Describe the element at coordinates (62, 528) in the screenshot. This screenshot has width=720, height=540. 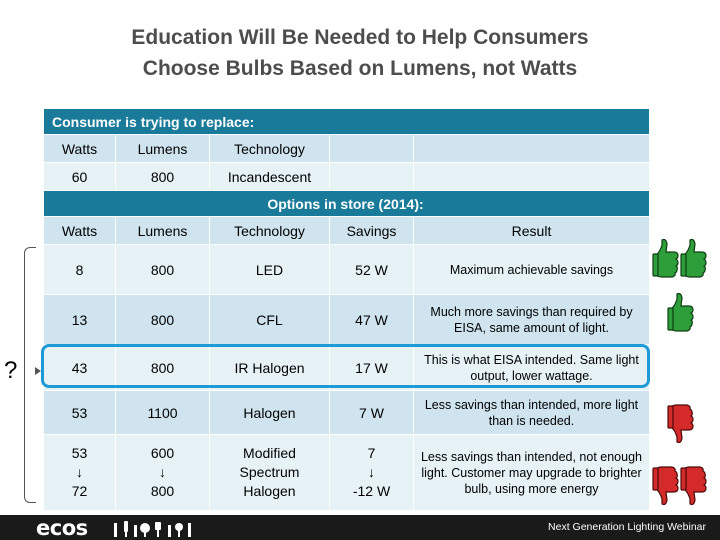
I see `ecos-logo: ecos` at that location.